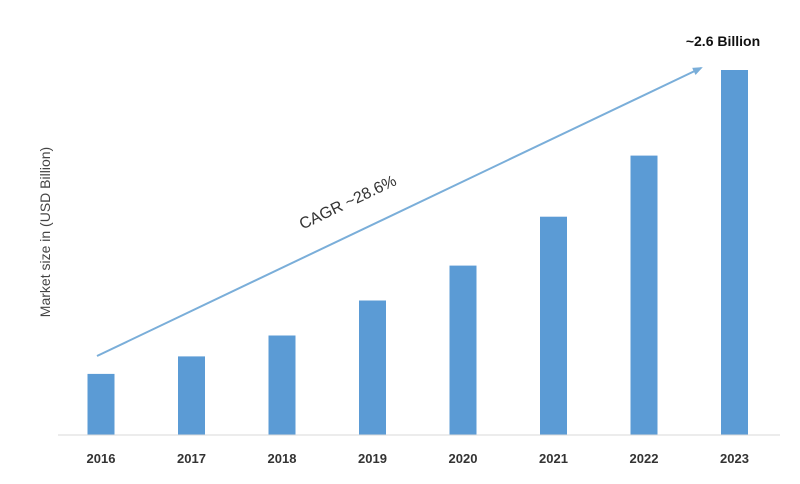  Describe the element at coordinates (191, 458) in the screenshot. I see `x-tick-label-2017: 2017` at that location.